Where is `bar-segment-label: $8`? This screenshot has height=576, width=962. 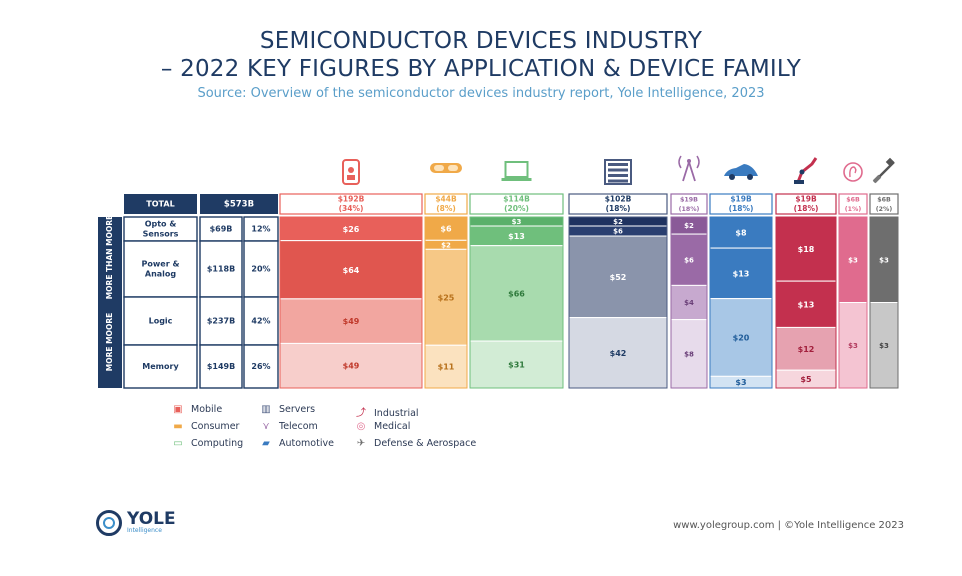
bar-segment-label: $8 is located at coordinates (741, 233).